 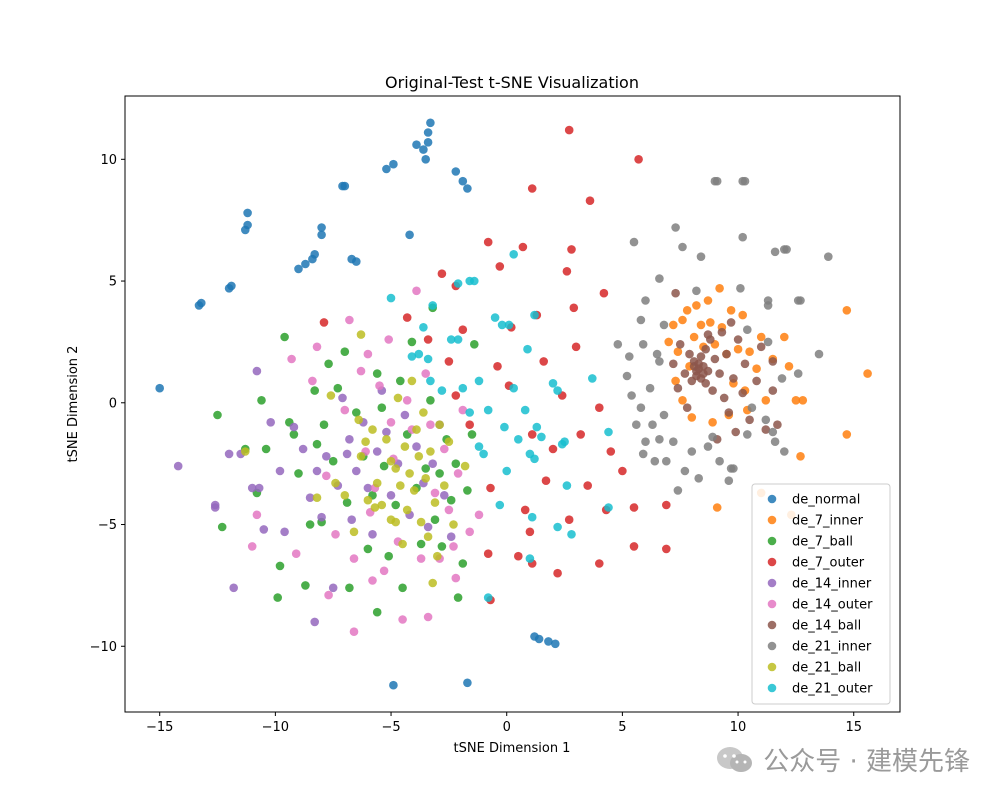 What do you see at coordinates (832, 584) in the screenshot?
I see `legend-label: de_14_inner` at bounding box center [832, 584].